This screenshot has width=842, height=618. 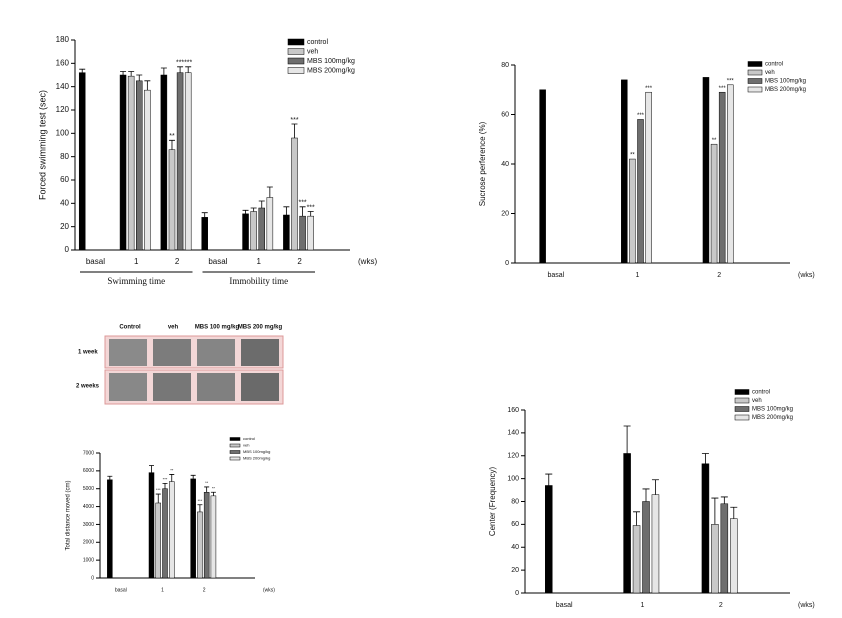 I want to click on legend-label: control, so click(x=249, y=438).